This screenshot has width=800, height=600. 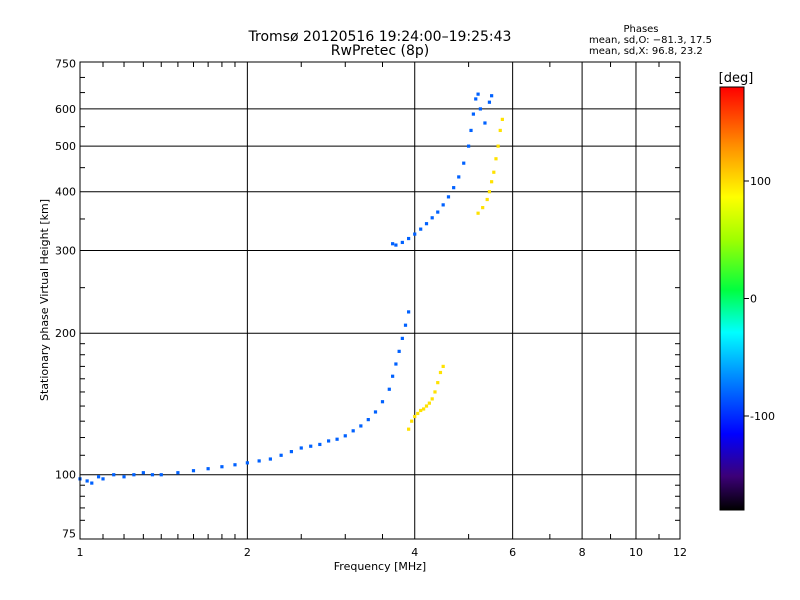 I want to click on x-axis-label: Frequency [MHz], so click(x=380, y=566).